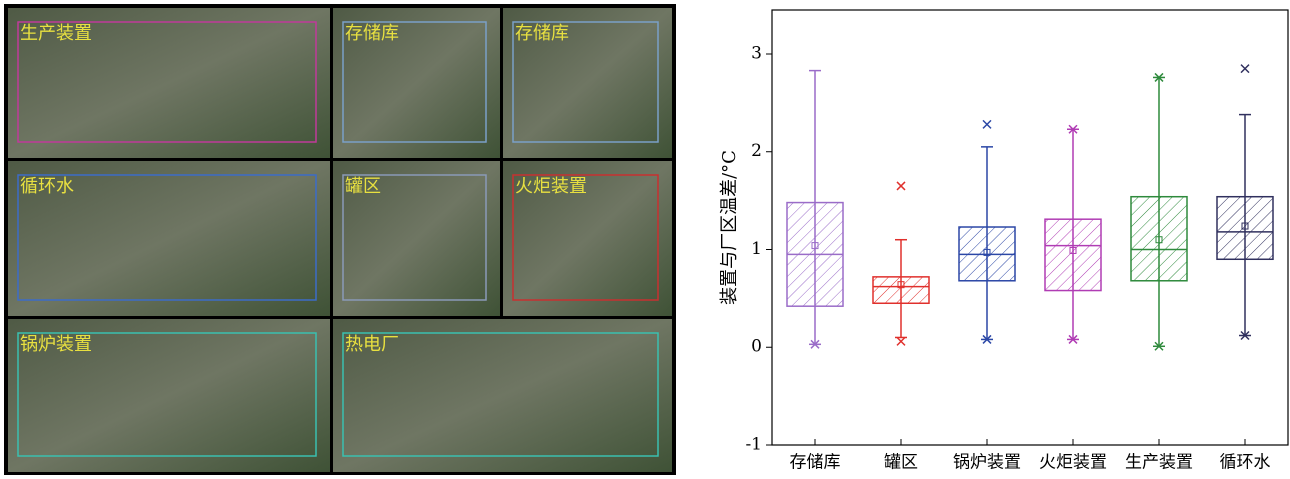  What do you see at coordinates (987, 463) in the screenshot?
I see `x-tick-label: 锅炉装置` at bounding box center [987, 463].